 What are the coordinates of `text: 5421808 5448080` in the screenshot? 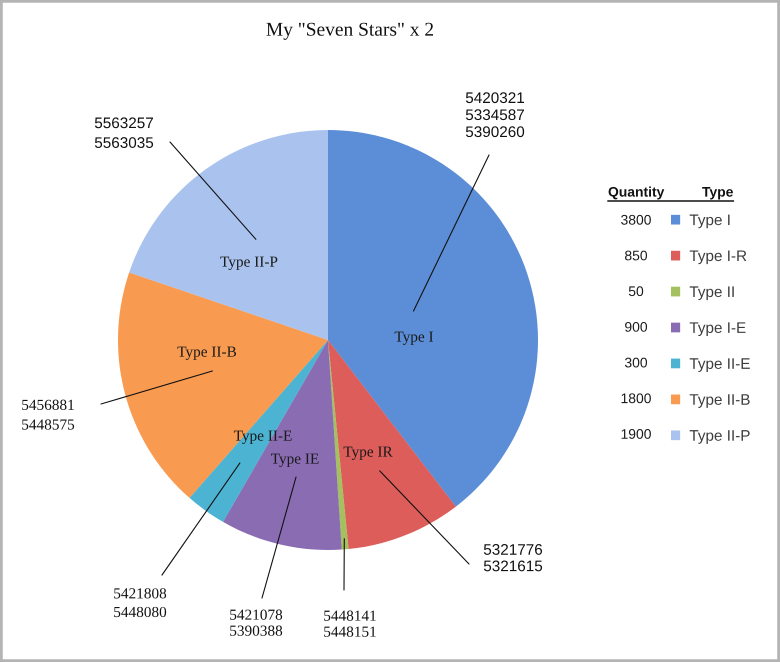 It's located at (140, 603).